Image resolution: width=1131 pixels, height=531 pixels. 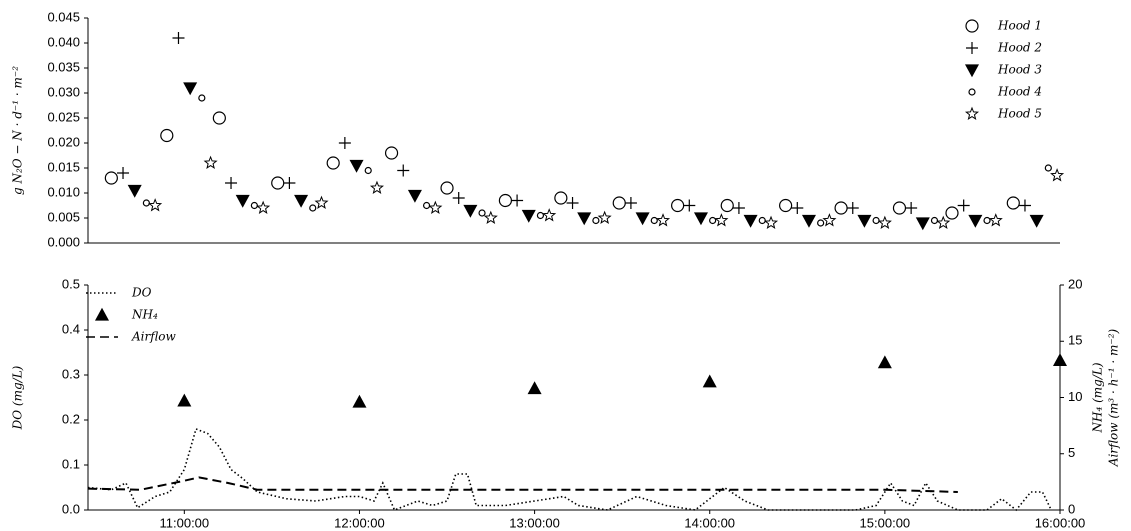 I want to click on y-tick-label: 0.2, so click(x=71, y=418).